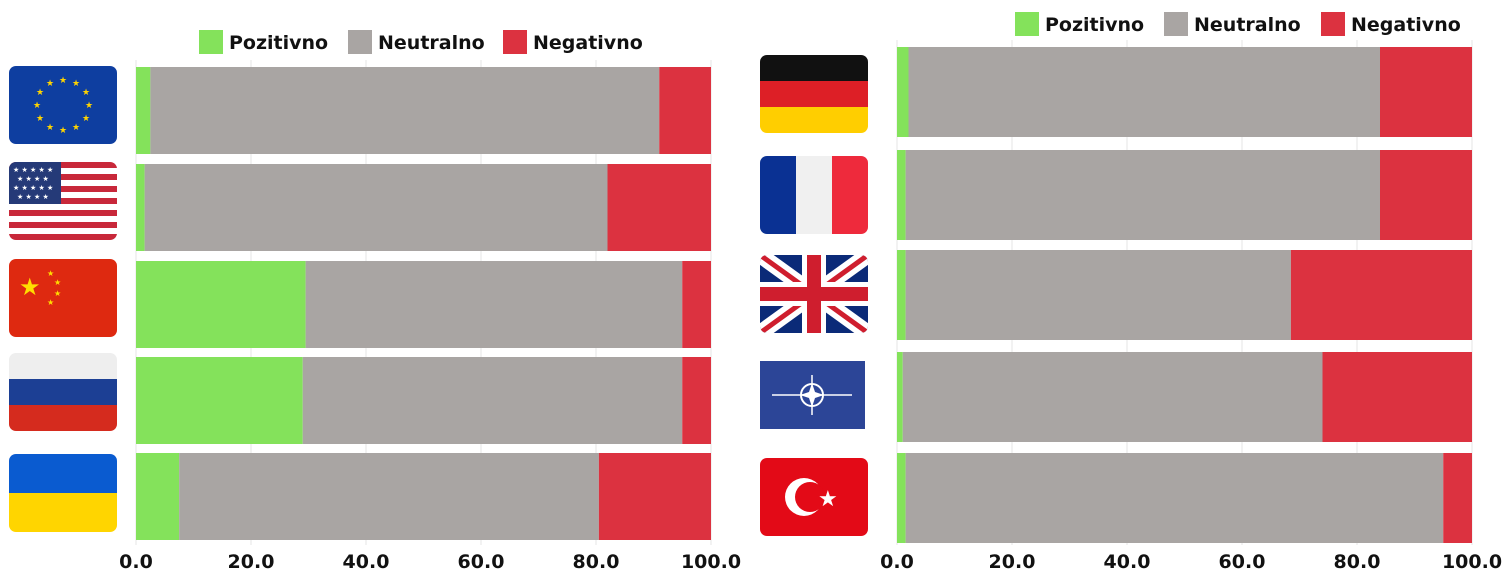 This screenshot has height=571, width=1508. What do you see at coordinates (376, 207) in the screenshot?
I see `bar-neutralno-usa` at bounding box center [376, 207].